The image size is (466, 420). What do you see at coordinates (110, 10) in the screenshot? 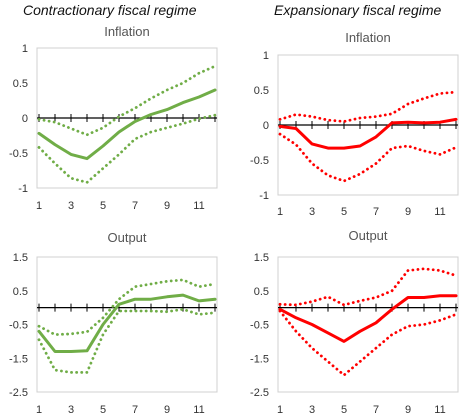
I see `left-regime-title: Contractionary fiscal regime` at bounding box center [110, 10].